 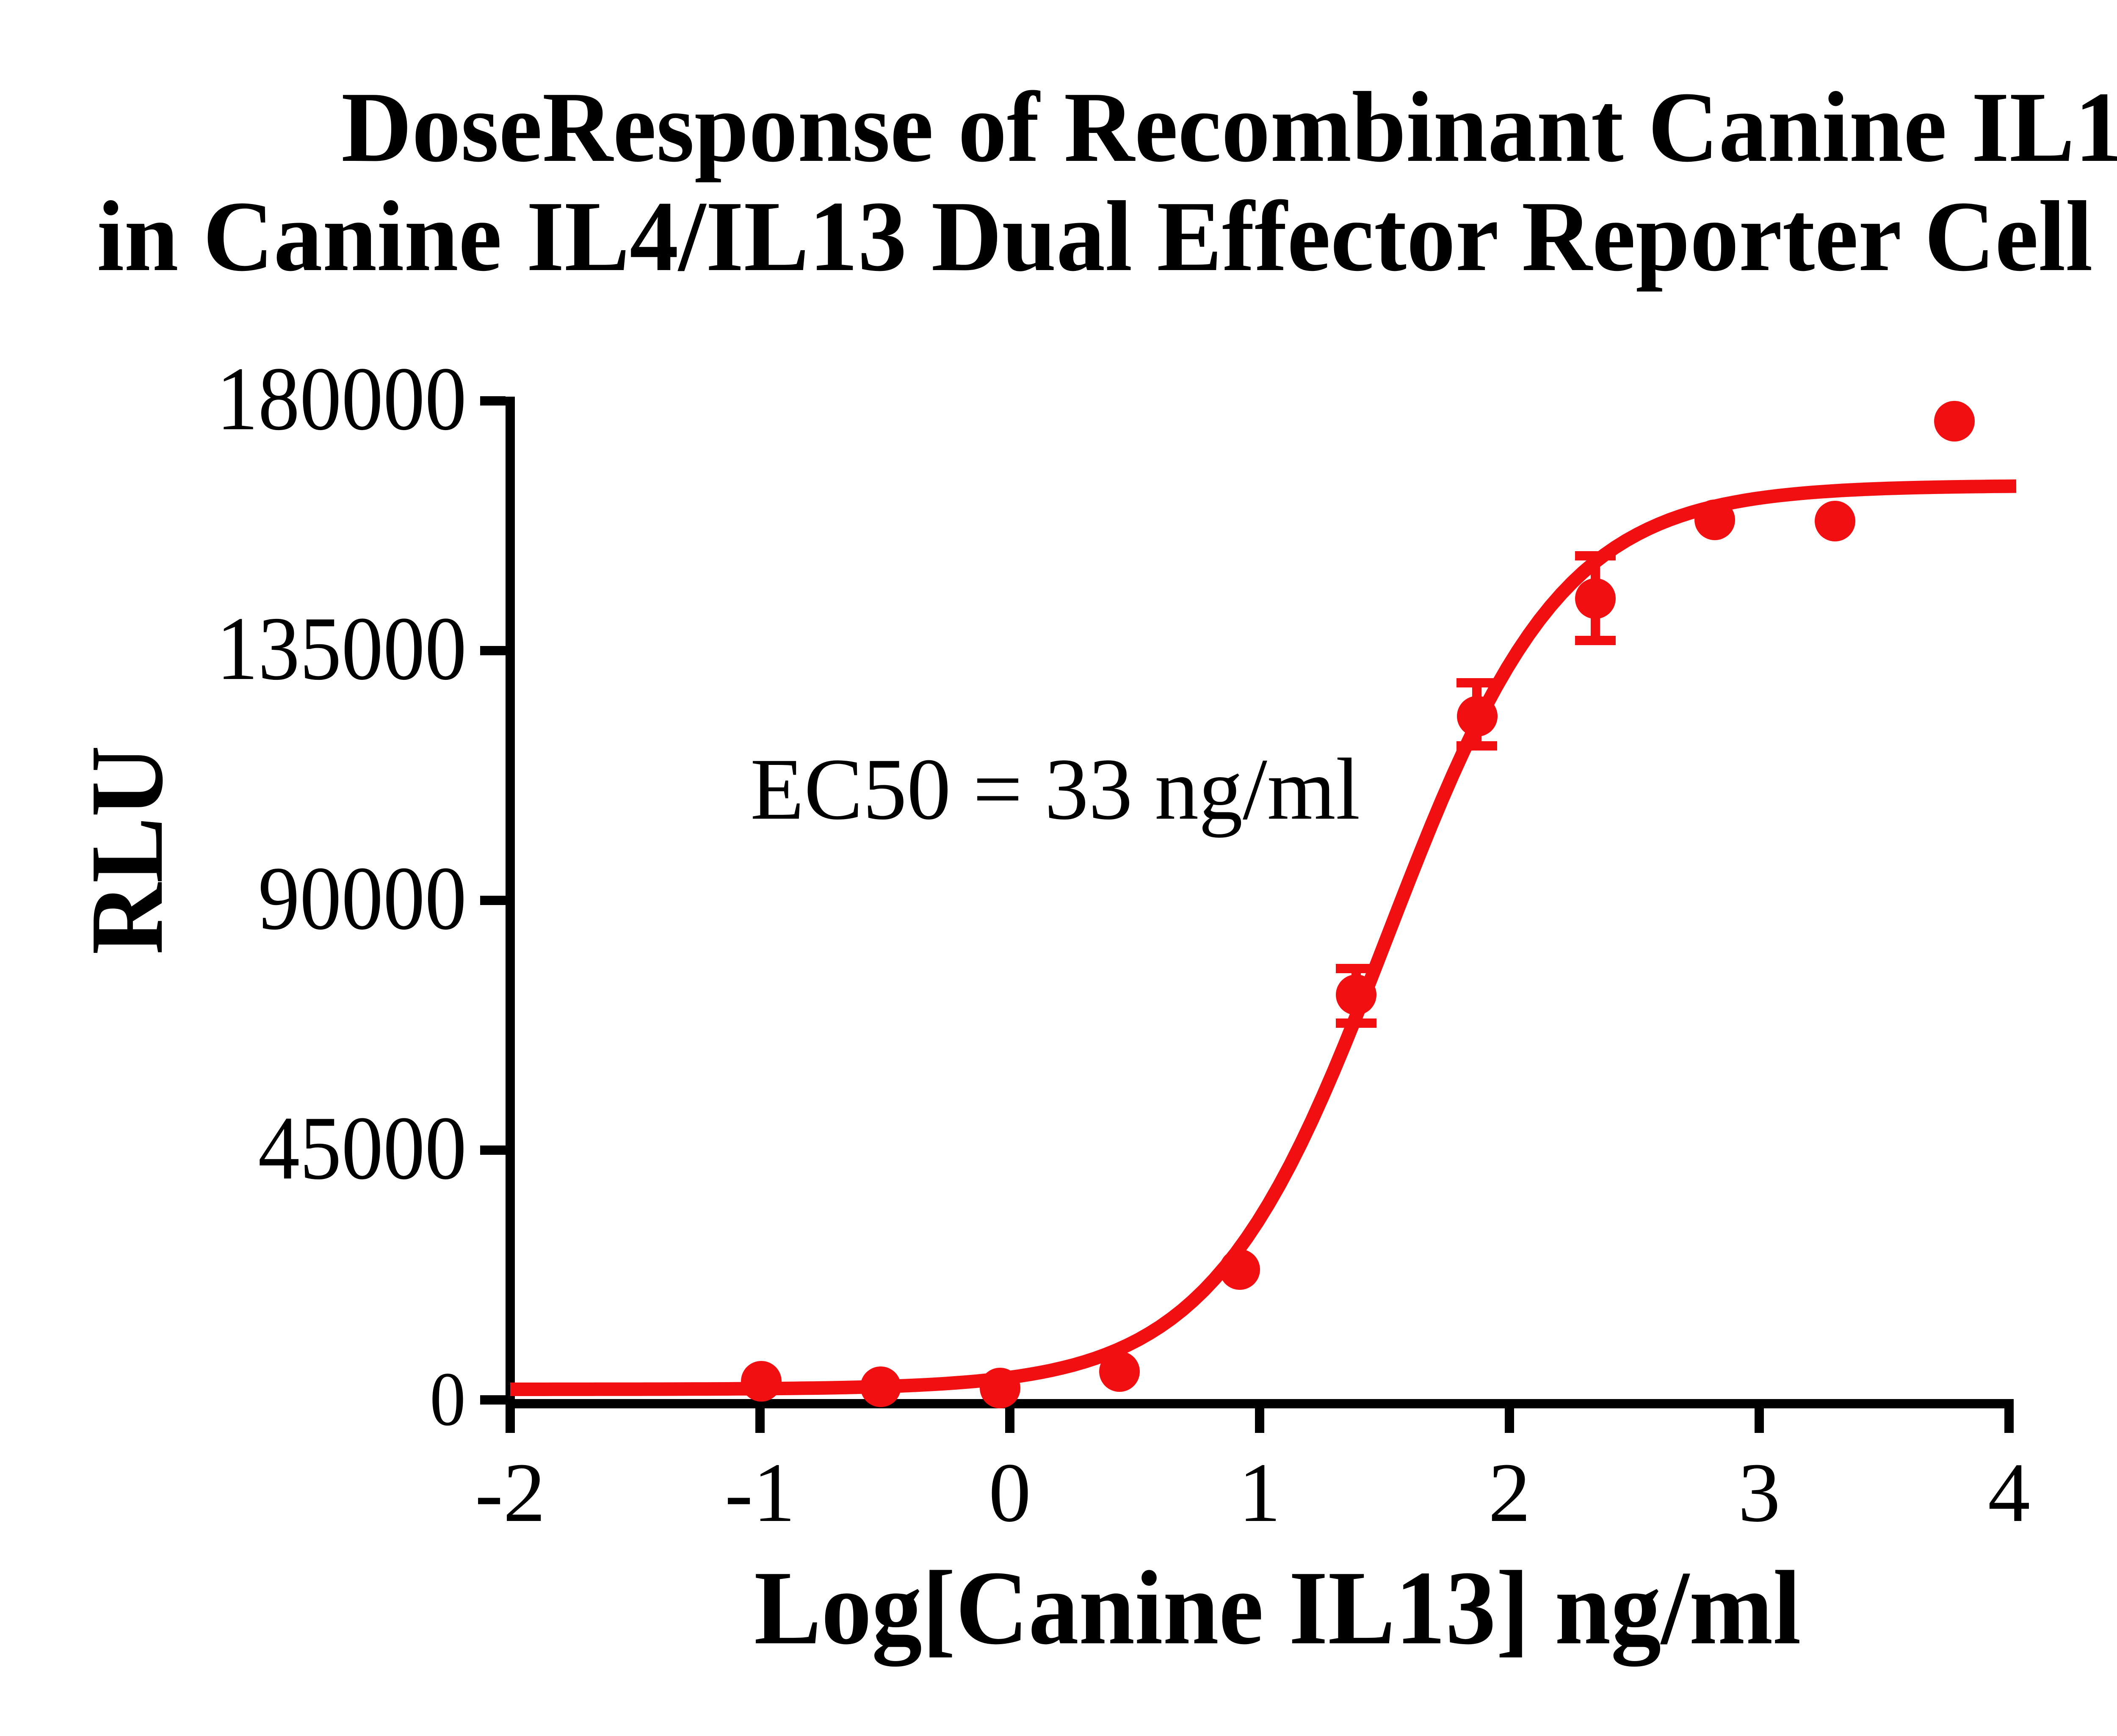 What do you see at coordinates (1759, 1493) in the screenshot?
I see `svg-text: 3` at bounding box center [1759, 1493].